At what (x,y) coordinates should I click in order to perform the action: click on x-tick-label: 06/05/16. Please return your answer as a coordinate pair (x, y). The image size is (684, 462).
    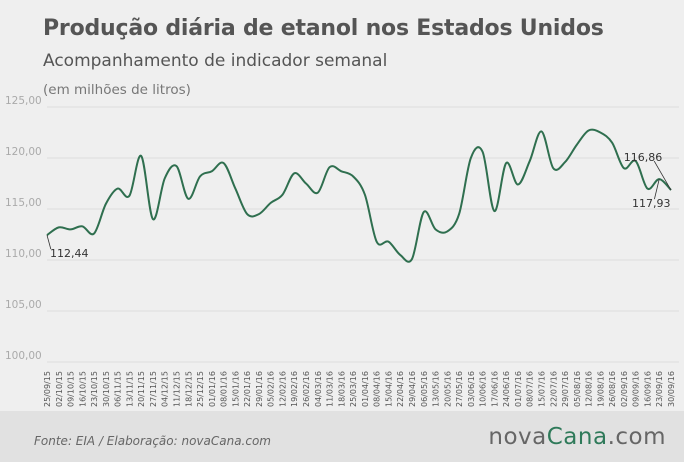
    Looking at the image, I should click on (424, 389).